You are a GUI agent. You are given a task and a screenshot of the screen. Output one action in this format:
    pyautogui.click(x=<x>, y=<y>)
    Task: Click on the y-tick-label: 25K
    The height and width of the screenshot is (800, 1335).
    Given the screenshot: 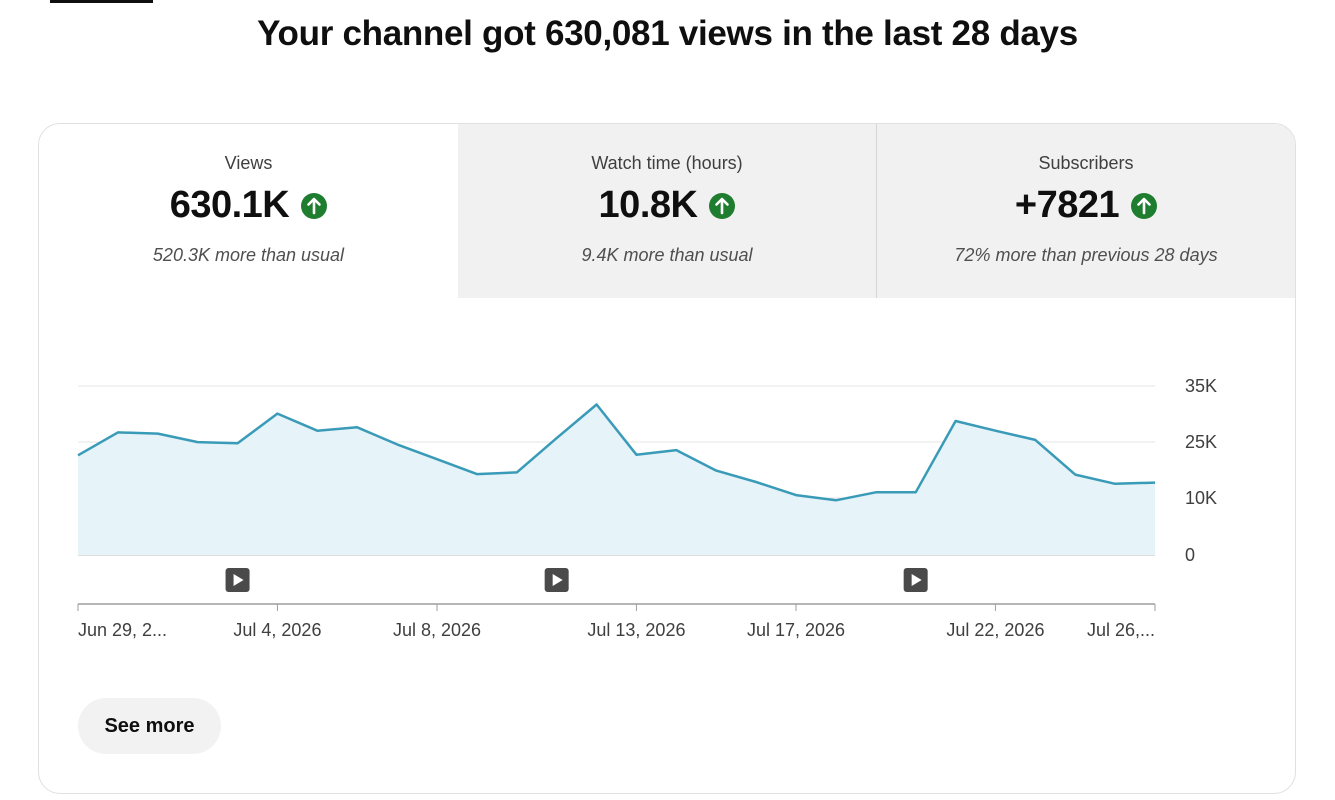 What is the action you would take?
    pyautogui.click(x=1201, y=442)
    